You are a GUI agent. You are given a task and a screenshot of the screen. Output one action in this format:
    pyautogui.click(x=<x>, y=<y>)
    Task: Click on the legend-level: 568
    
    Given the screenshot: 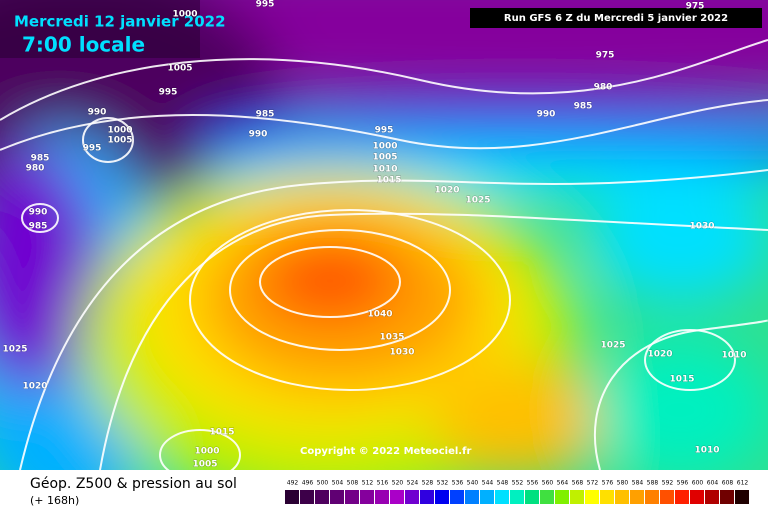 What is the action you would take?
    pyautogui.click(x=578, y=483)
    